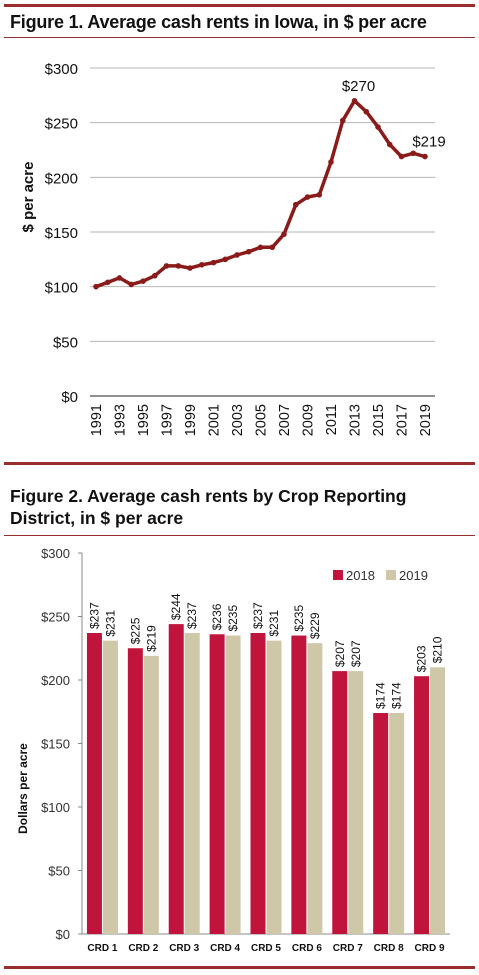  Describe the element at coordinates (413, 575) in the screenshot. I see `legend-label-2019: 2019` at that location.